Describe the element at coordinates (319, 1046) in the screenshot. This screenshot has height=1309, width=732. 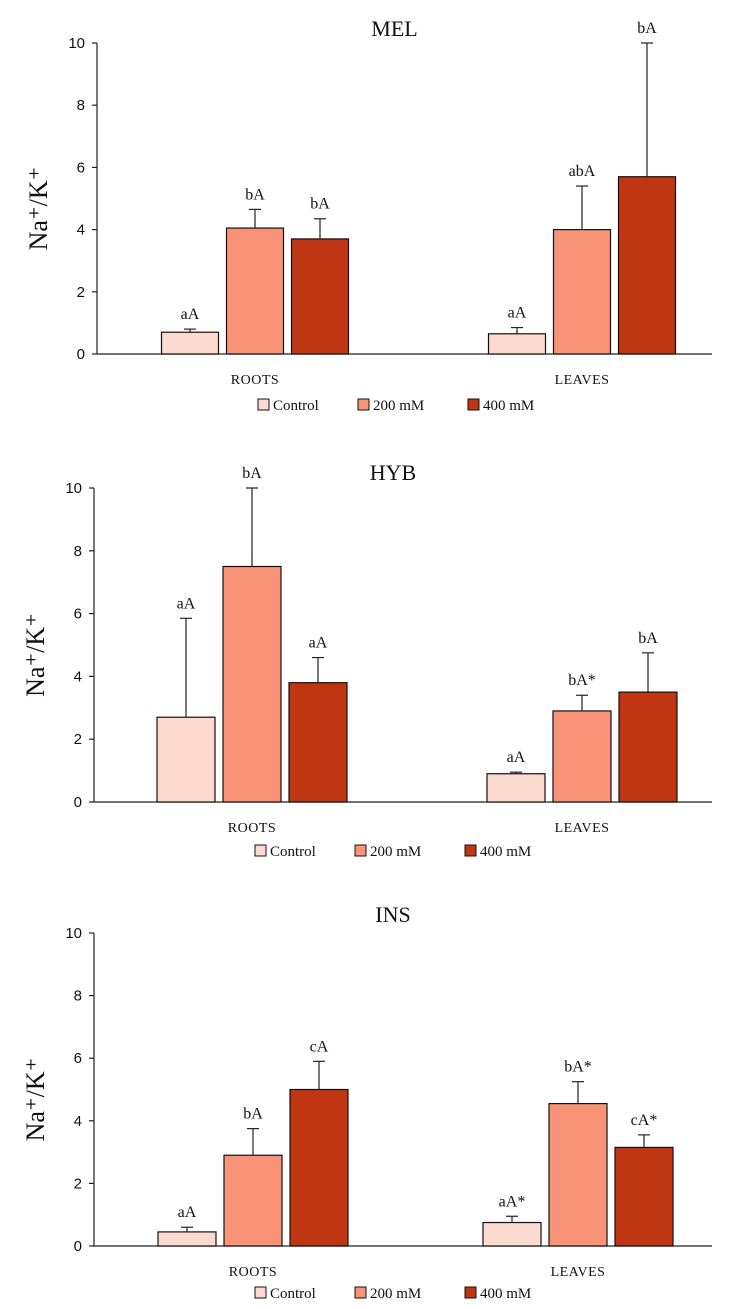
I see `data-label: cA` at that location.